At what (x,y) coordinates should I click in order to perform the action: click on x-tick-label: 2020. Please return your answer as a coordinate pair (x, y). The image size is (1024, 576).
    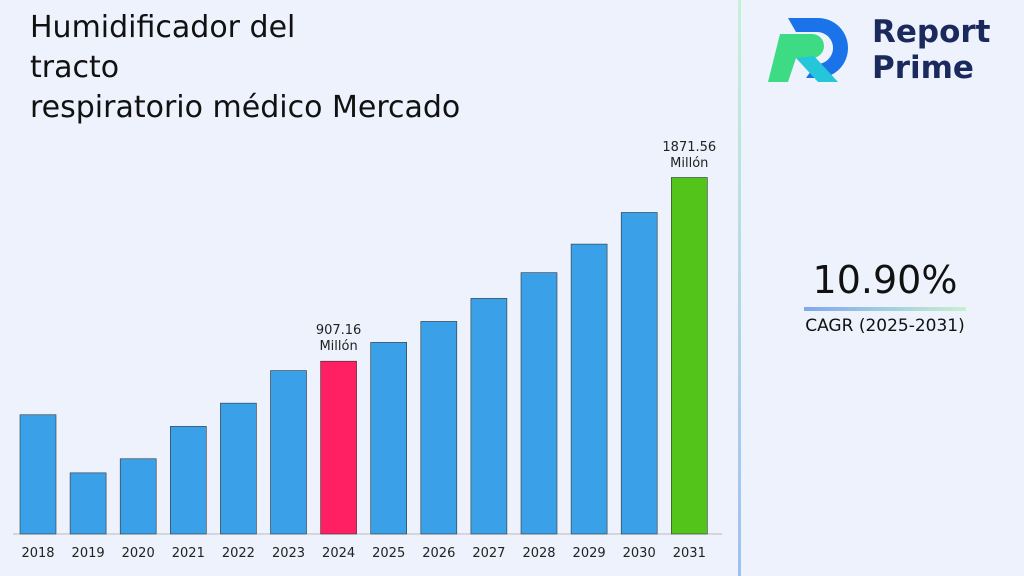
    Looking at the image, I should click on (138, 553).